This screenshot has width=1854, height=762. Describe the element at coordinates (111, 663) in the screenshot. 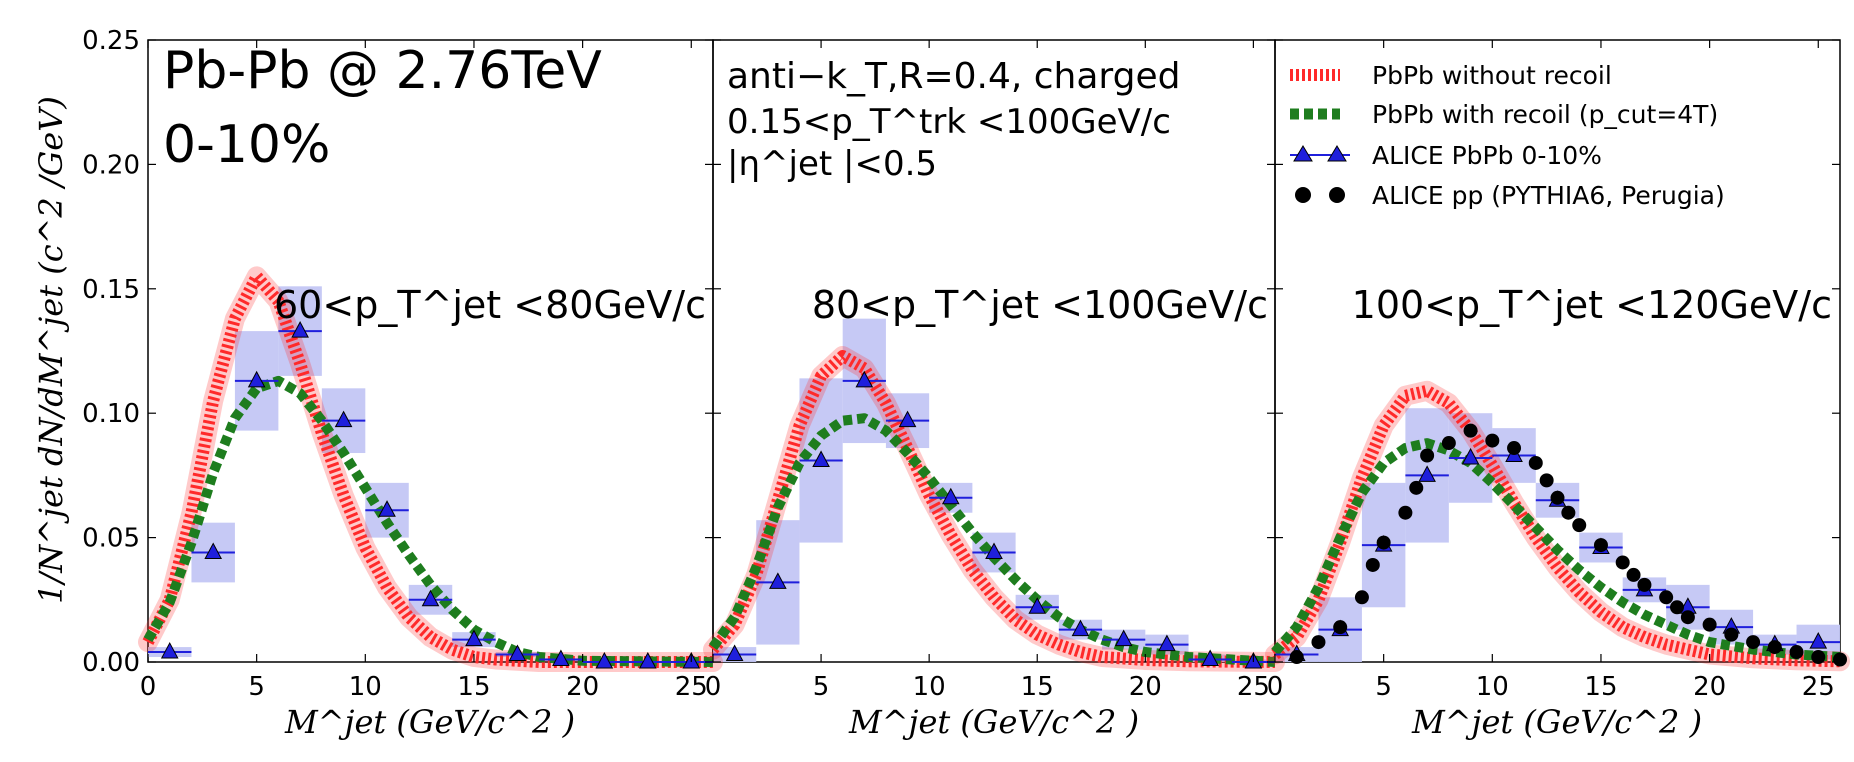

I see `y-tick-label: 0.00` at that location.